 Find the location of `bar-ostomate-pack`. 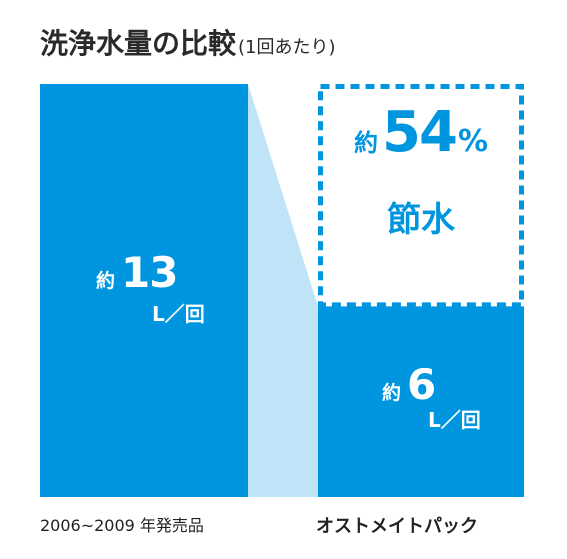

bar-ostomate-pack is located at coordinates (421, 401).